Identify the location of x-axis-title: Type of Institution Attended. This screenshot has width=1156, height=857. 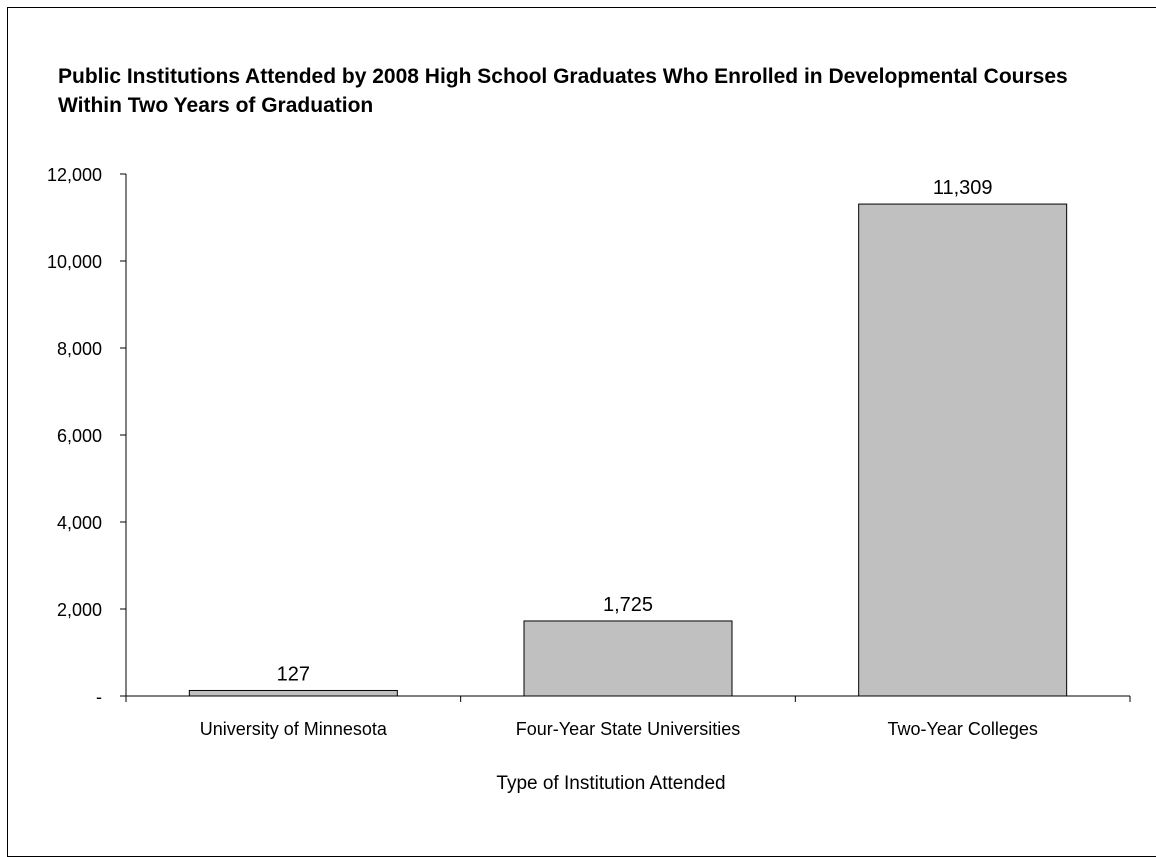
(610, 783).